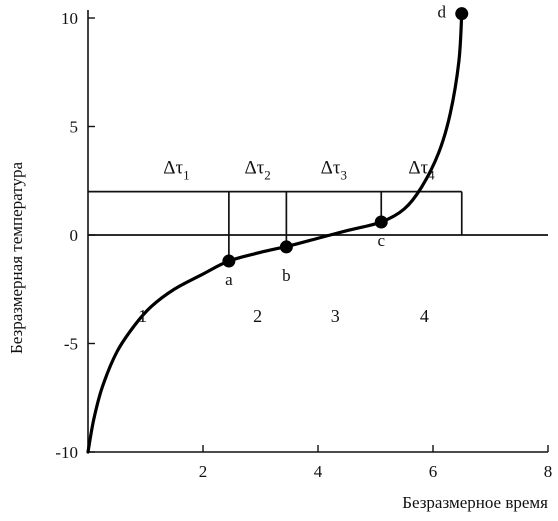 The width and height of the screenshot is (558, 521). I want to click on x-tick-label: 2, so click(203, 471).